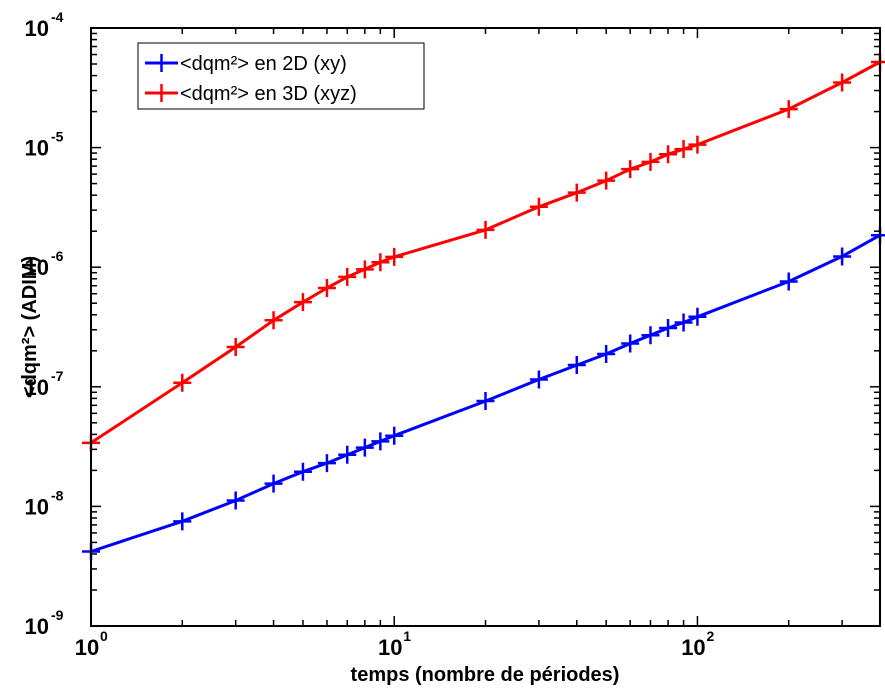  I want to click on svg-text: 1, so click(407, 636).